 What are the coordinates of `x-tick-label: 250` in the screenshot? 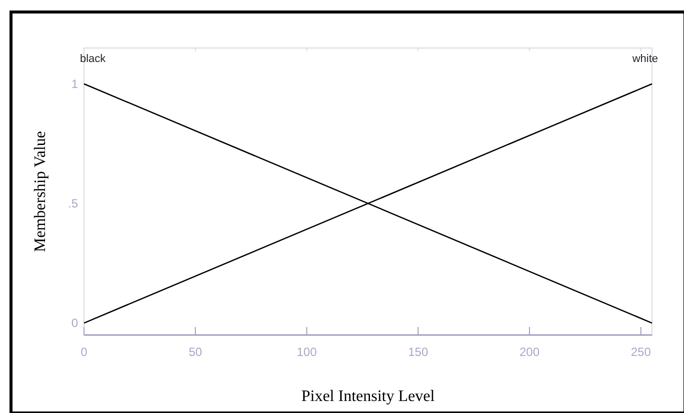 It's located at (641, 352).